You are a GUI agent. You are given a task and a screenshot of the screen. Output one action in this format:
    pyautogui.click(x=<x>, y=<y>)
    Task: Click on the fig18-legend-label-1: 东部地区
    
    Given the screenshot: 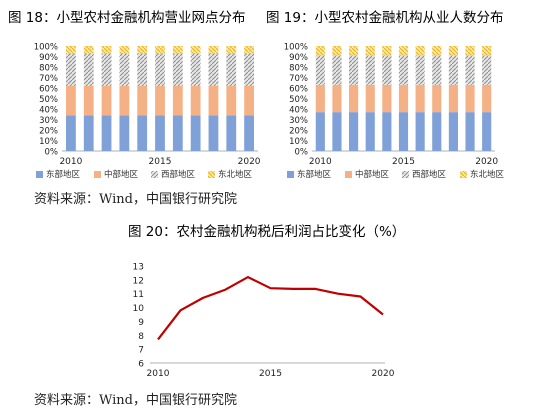 What is the action you would take?
    pyautogui.click(x=63, y=174)
    